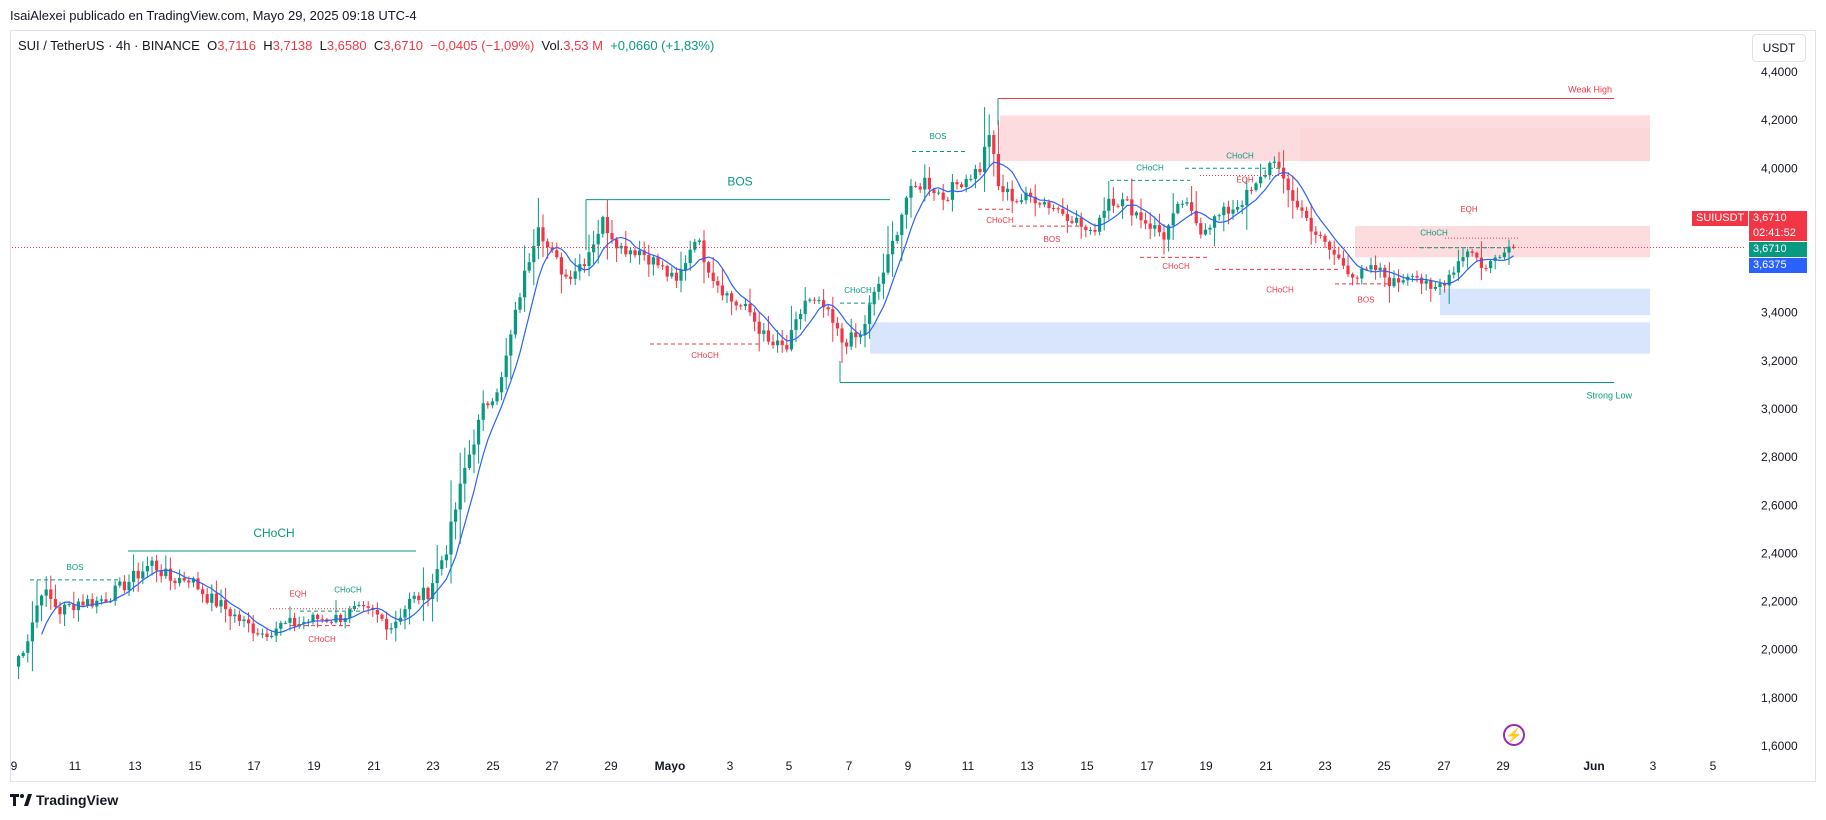  Describe the element at coordinates (268, 45) in the screenshot. I see `legend-high-label: H` at that location.